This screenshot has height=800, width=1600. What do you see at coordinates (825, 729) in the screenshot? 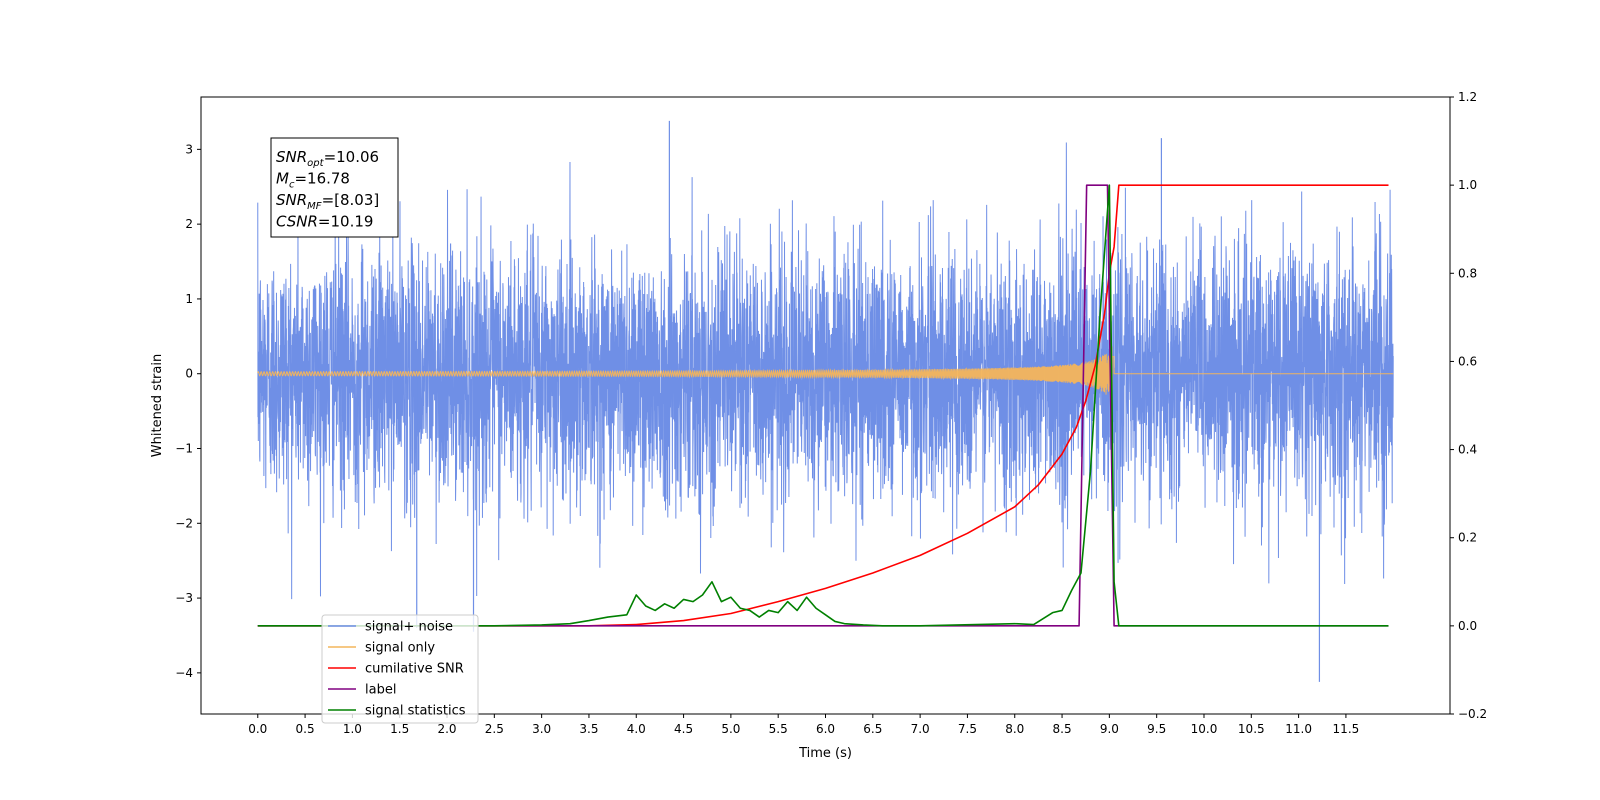
I see `x-tick-label: 6.0` at bounding box center [825, 729].